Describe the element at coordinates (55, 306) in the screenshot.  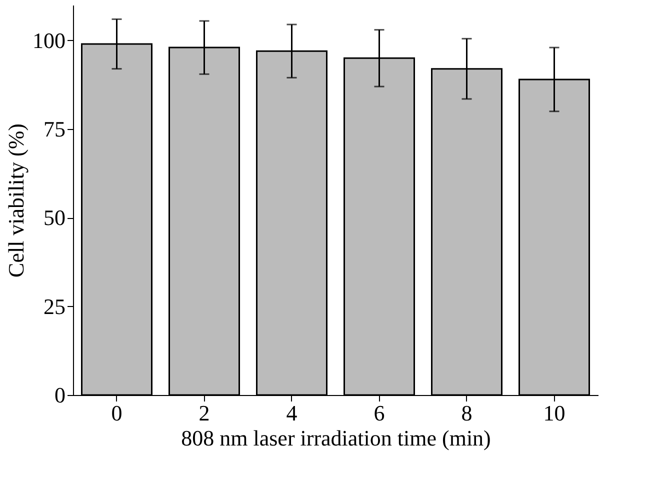
I see `y-tick-label: 25` at that location.